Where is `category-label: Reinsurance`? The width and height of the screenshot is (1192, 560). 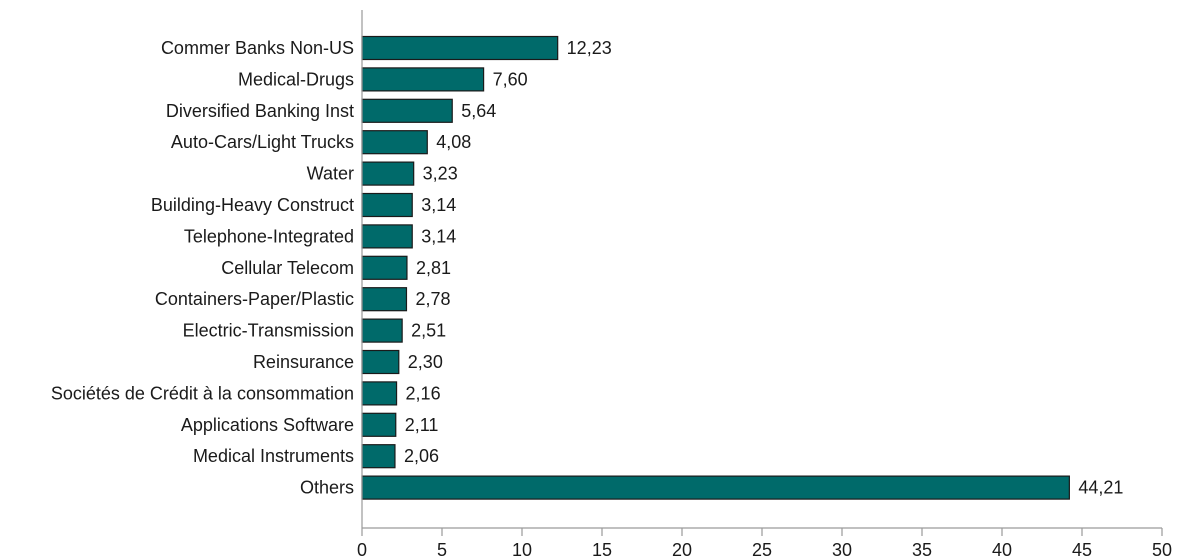 category-label: Reinsurance is located at coordinates (303, 362).